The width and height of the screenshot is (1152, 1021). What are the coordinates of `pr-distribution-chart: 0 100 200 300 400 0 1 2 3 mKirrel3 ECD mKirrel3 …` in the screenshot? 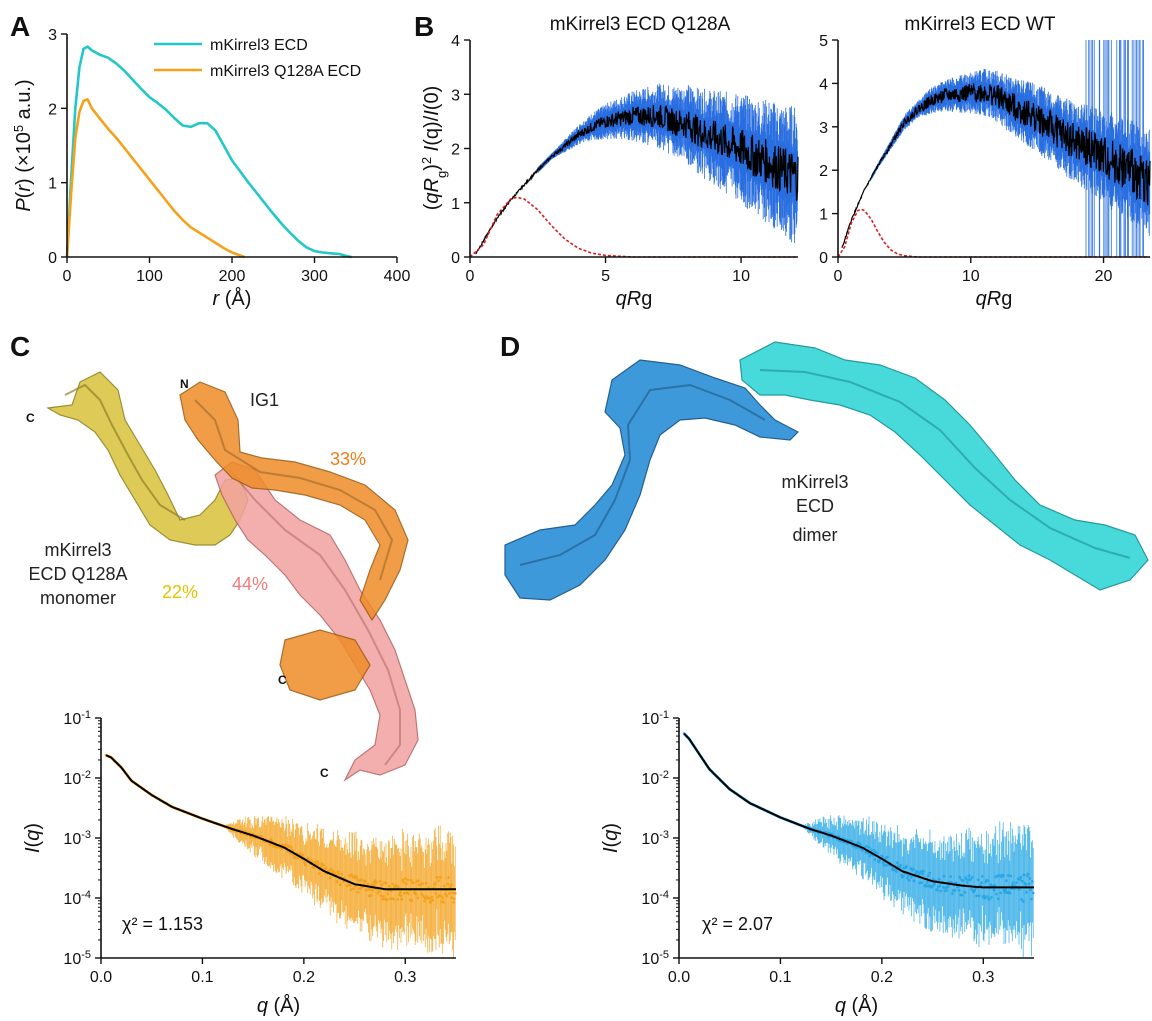 It's located at (211, 168).